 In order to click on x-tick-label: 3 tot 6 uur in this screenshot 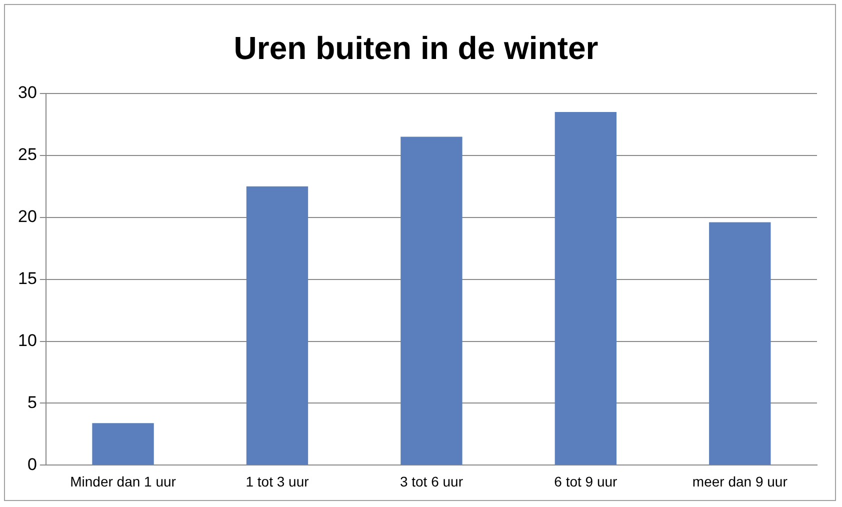, I will do `click(432, 481)`.